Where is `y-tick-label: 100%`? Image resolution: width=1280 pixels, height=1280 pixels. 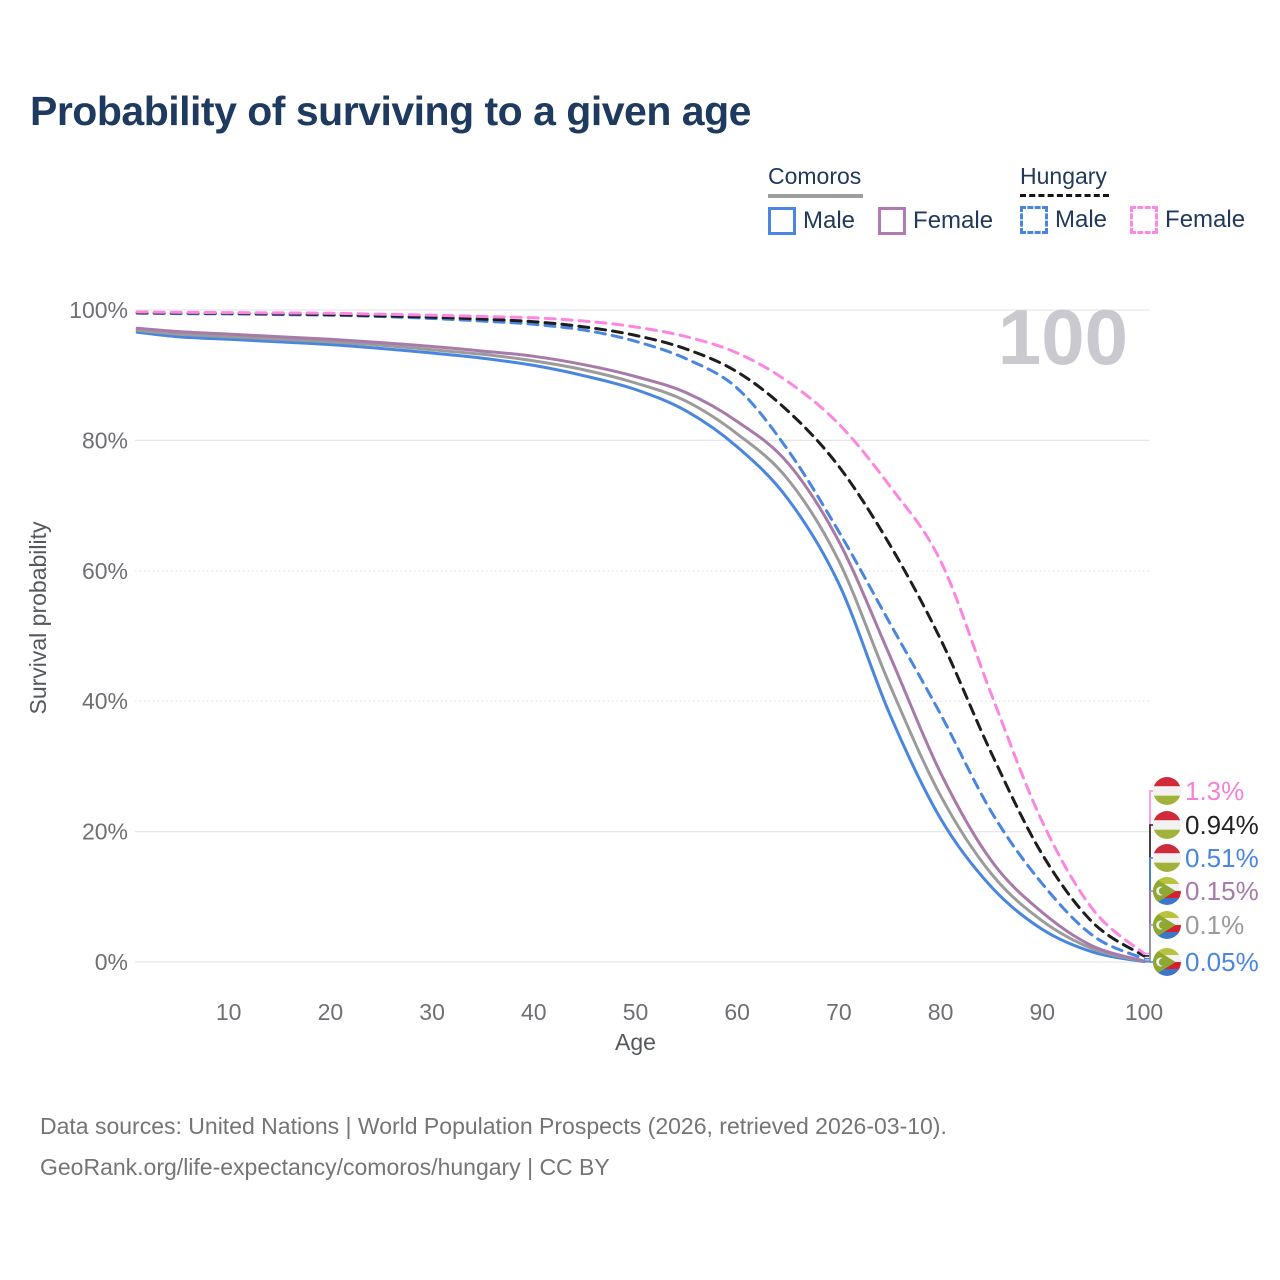 y-tick-label: 100% is located at coordinates (98, 310).